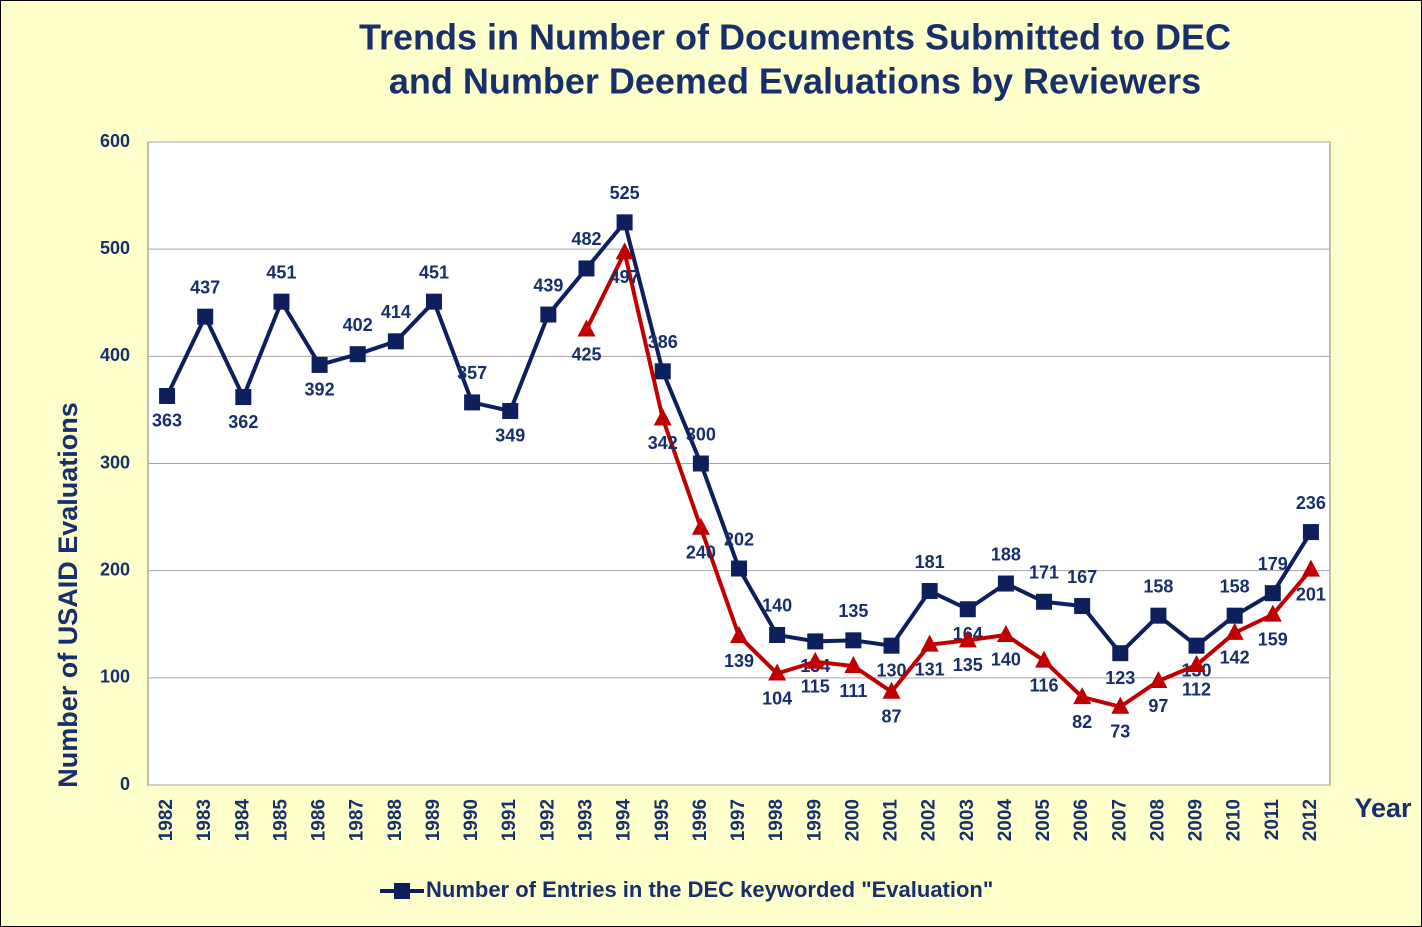  I want to click on data-label: 342, so click(663, 443).